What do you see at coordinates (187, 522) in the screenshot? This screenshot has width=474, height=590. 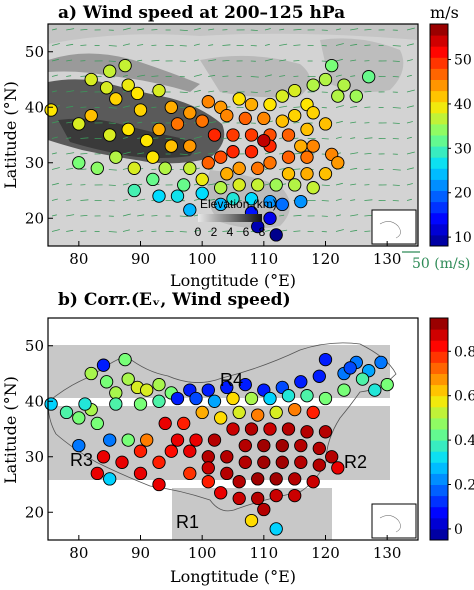 I see `region-label-r1: R1` at bounding box center [187, 522].